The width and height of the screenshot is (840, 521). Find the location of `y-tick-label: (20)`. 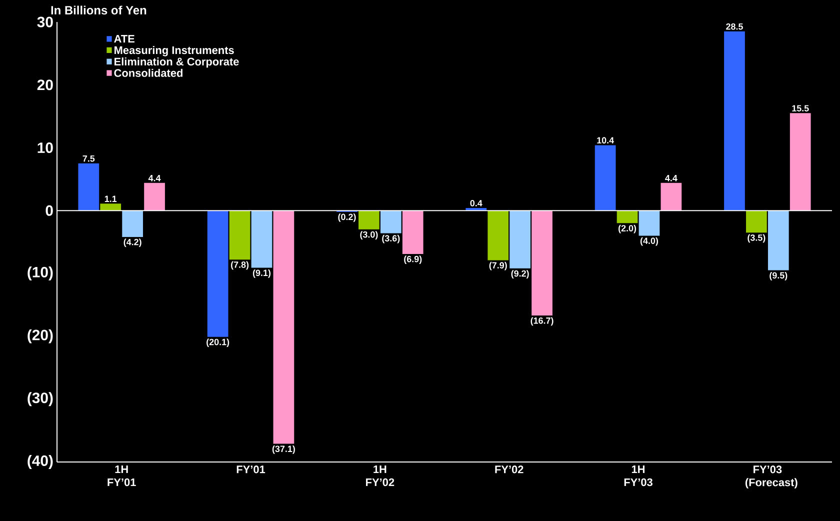

y-tick-label: (20) is located at coordinates (40, 336).